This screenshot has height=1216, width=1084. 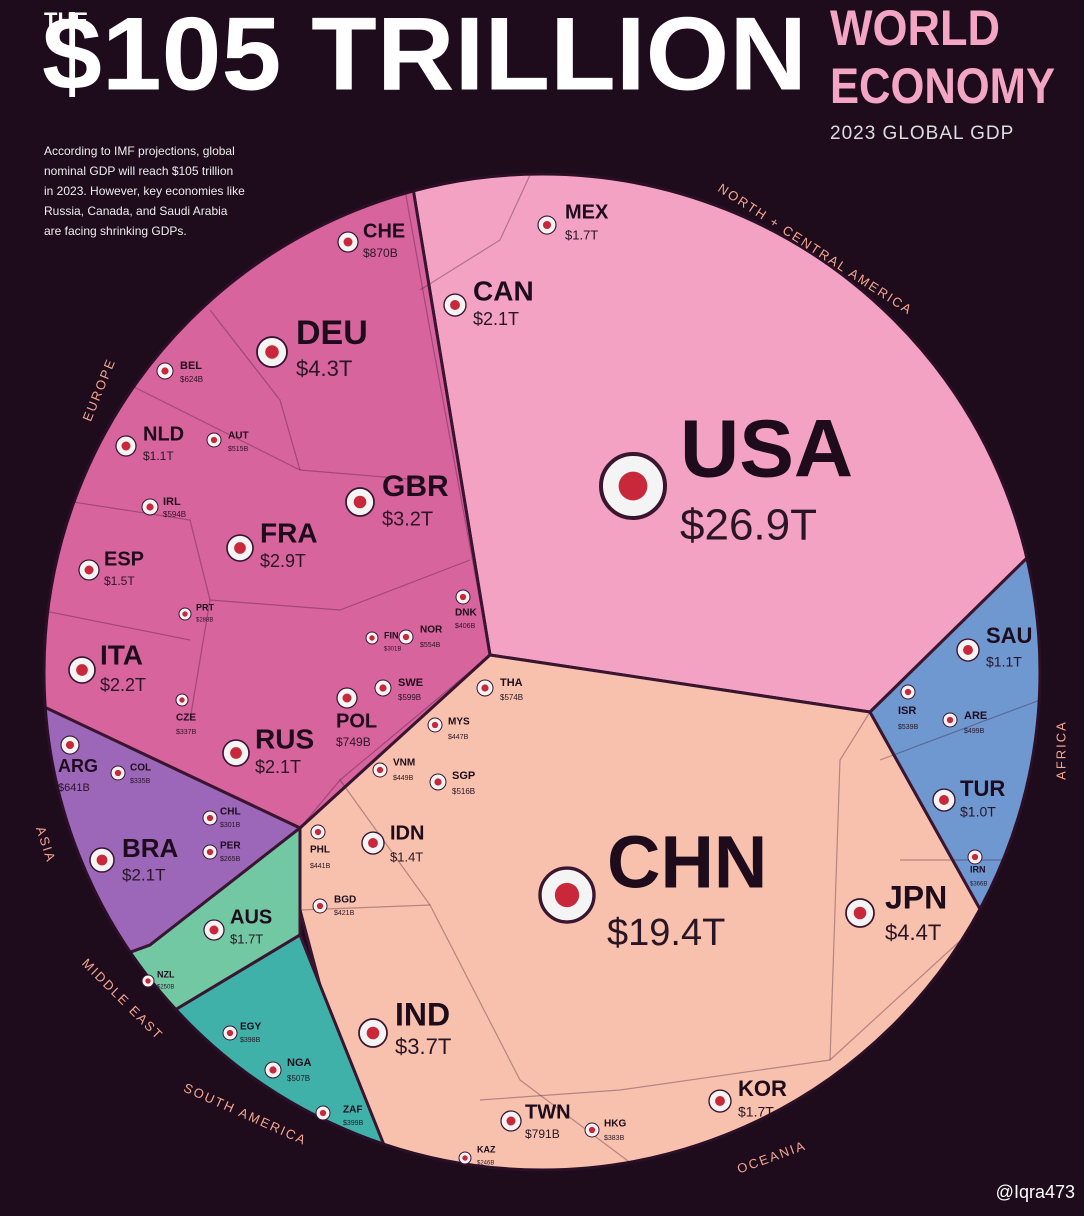 I want to click on country-gdp: $499B, so click(x=974, y=731).